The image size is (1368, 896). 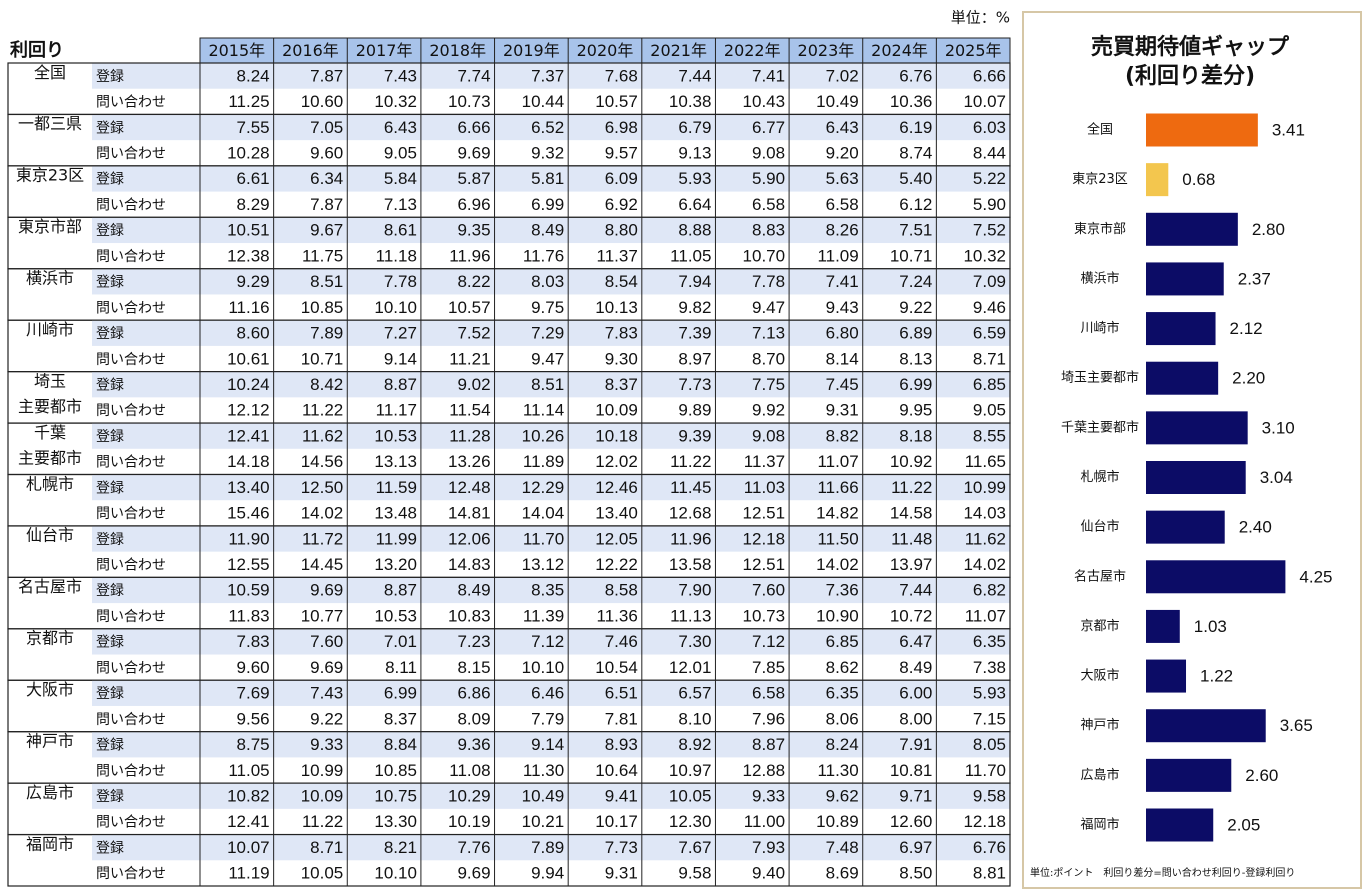 I want to click on region-name: 名古屋市, so click(x=50, y=586).